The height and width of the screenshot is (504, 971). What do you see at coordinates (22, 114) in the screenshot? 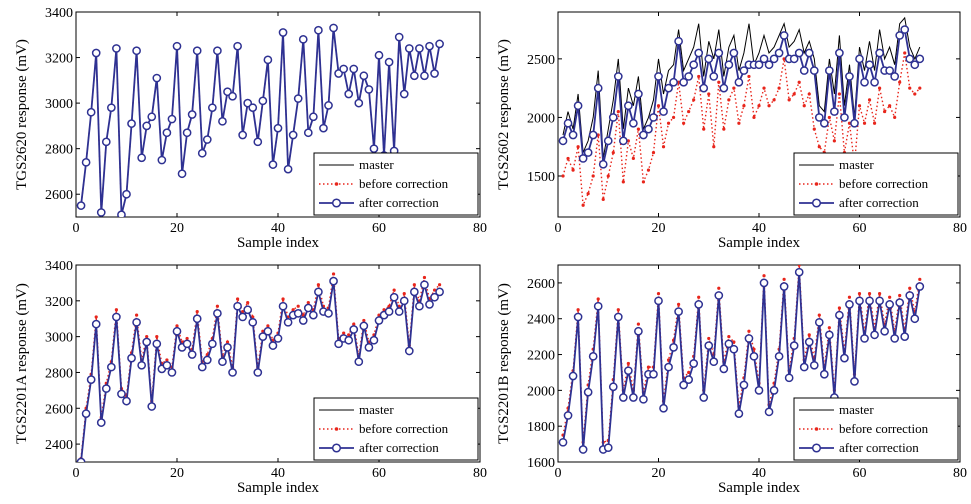
I see `y-axis-label: TGS2620 response (mV)` at bounding box center [22, 114].